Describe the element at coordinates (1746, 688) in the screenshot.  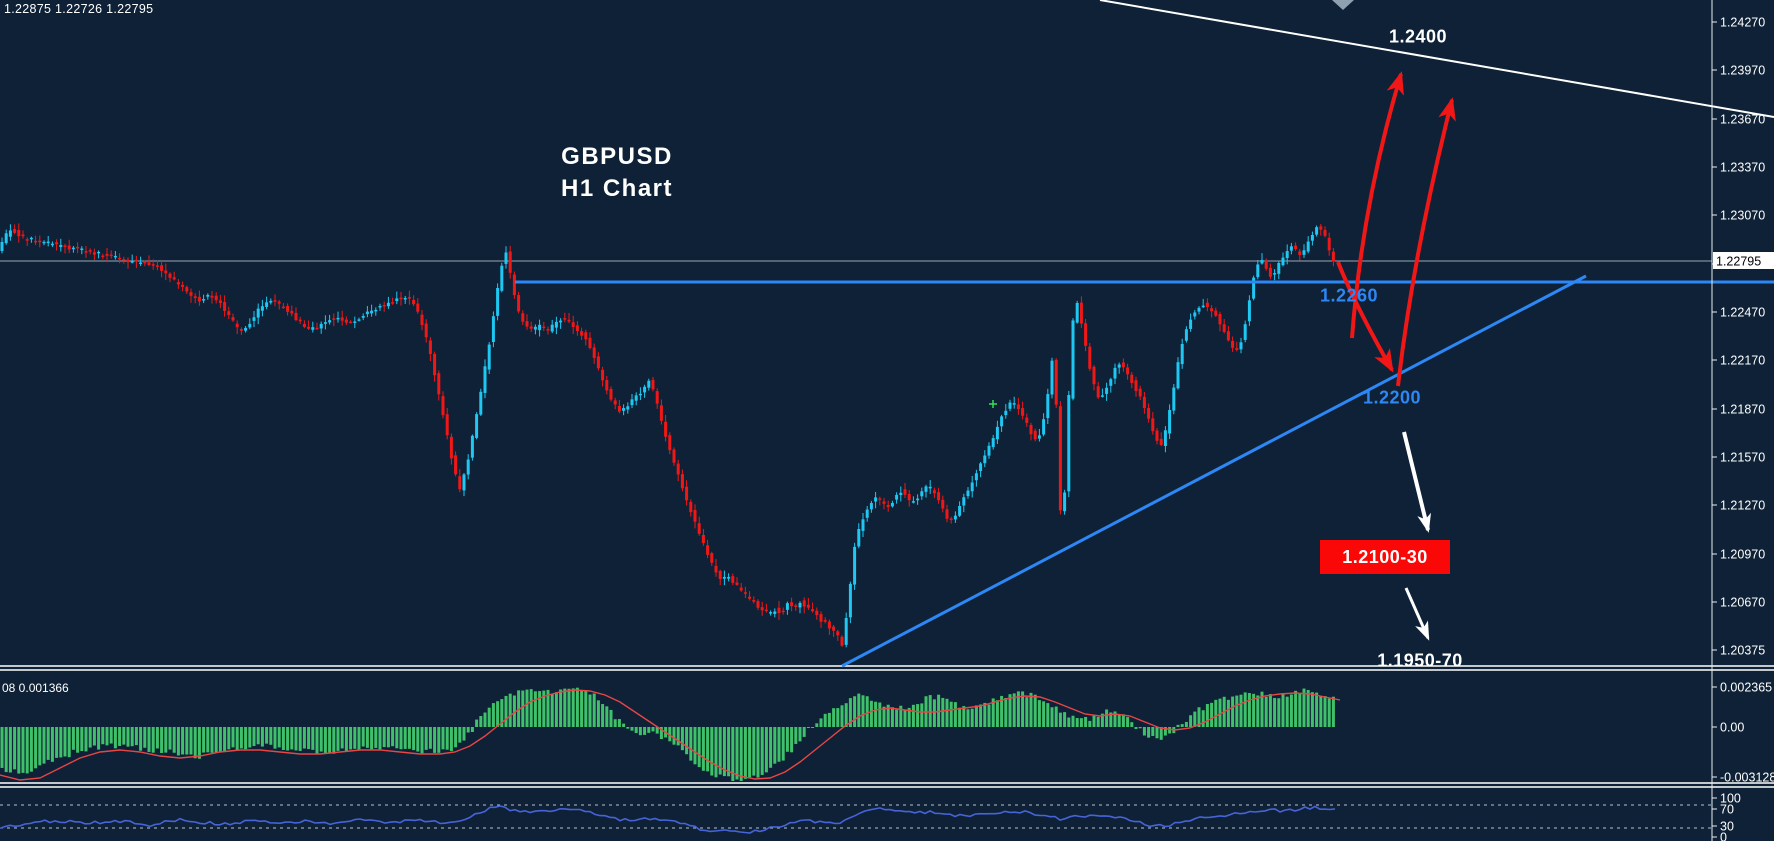
I see `svg-text: 0.002365` at that location.